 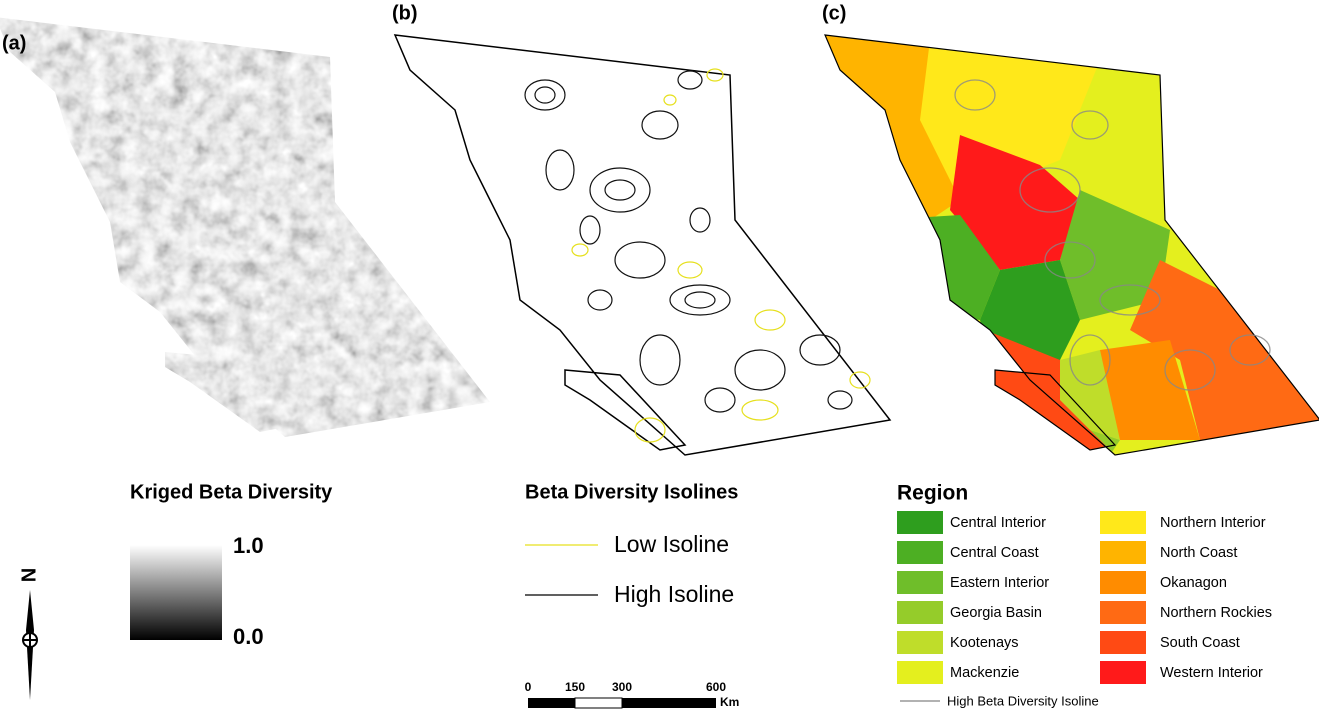 I want to click on legend-title: Beta Diversity Isolines, so click(x=631, y=492).